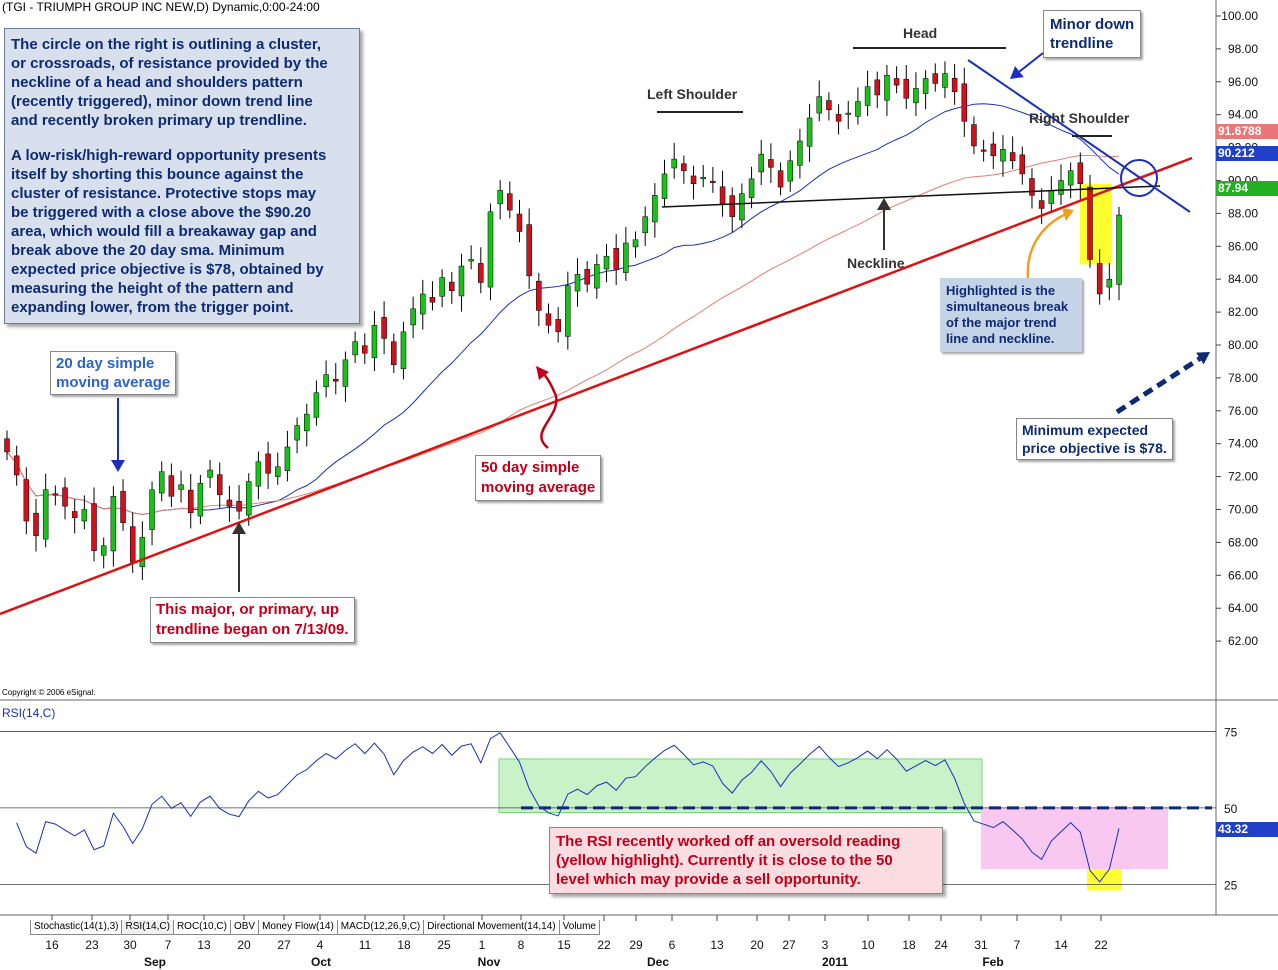  Describe the element at coordinates (521, 945) in the screenshot. I see `x-tick-label: 8` at that location.